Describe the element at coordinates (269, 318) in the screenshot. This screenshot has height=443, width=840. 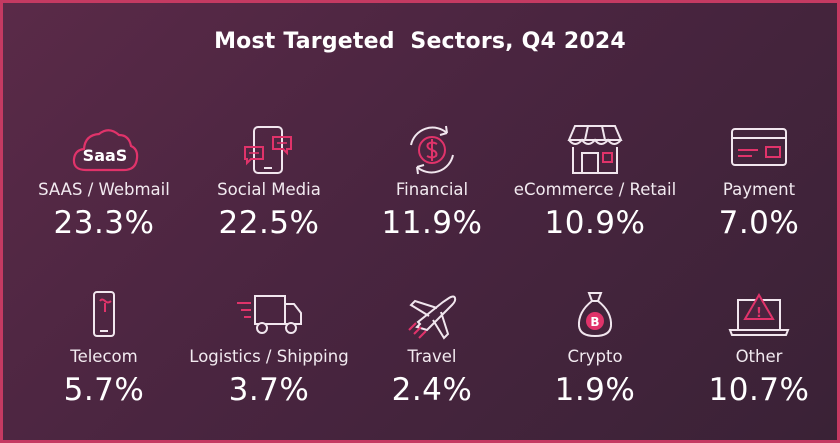
I see `delivery-truck-icon` at that location.